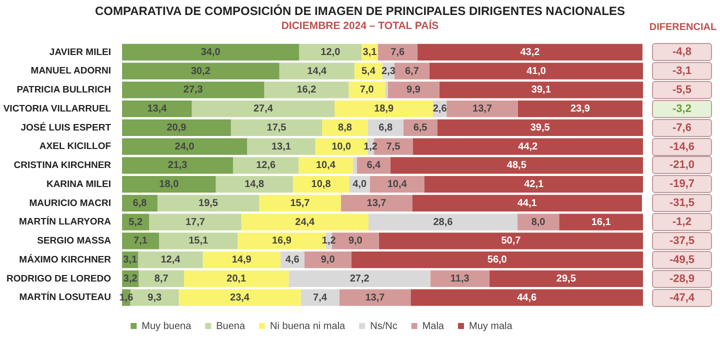 Image resolution: width=720 pixels, height=341 pixels. Describe the element at coordinates (412, 71) in the screenshot. I see `data-label: 6,7` at that location.